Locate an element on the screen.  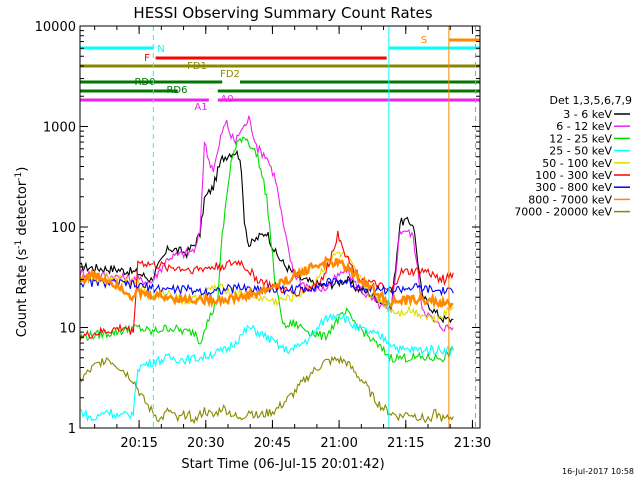
flag-label-rd6: RD6 is located at coordinates (176, 90).